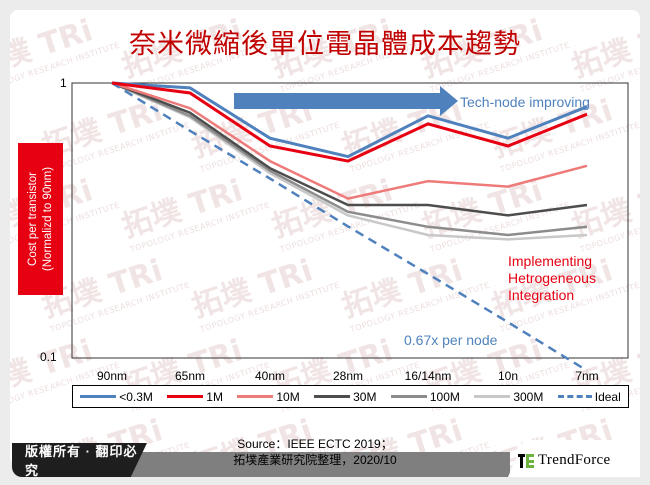  Describe the element at coordinates (525, 102) in the screenshot. I see `tech-node-label: Tech-node improving` at that location.